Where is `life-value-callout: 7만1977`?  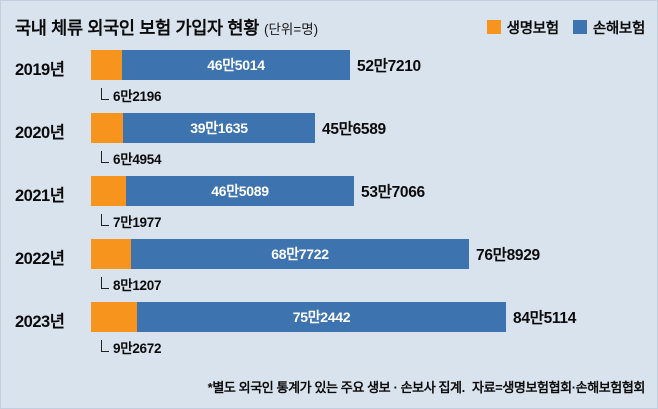
life-value-callout: 7만1977 is located at coordinates (131, 219).